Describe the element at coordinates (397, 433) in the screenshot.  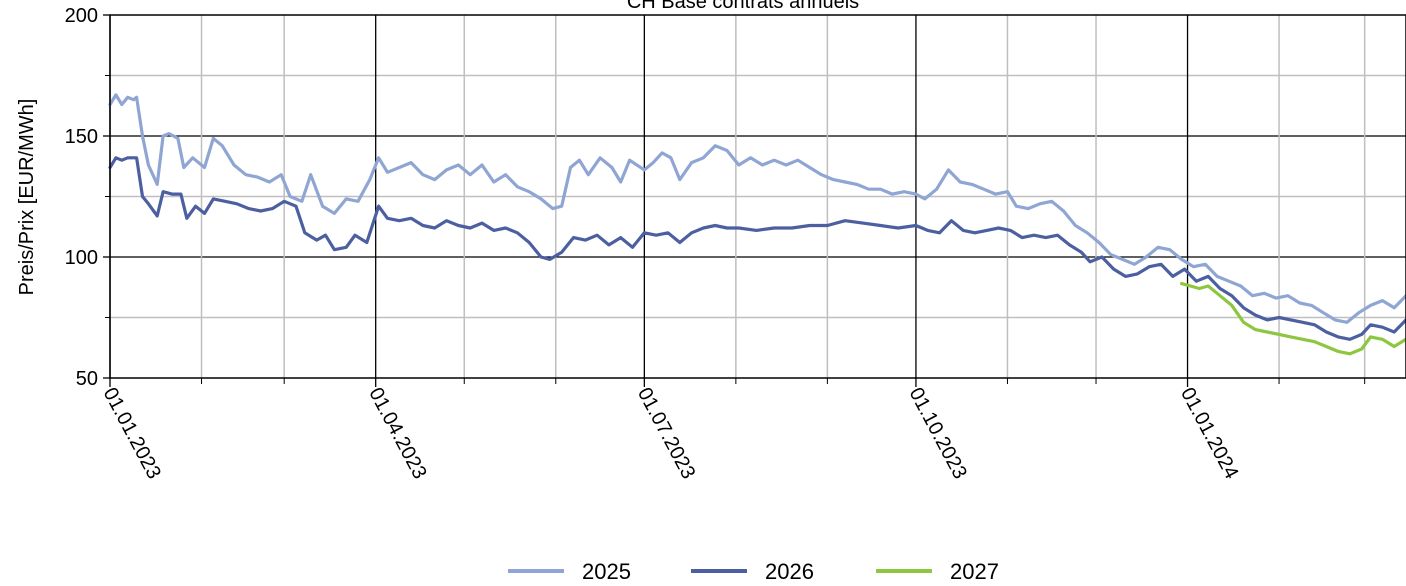
I see `x-tick-label: 01.04.2023` at that location.